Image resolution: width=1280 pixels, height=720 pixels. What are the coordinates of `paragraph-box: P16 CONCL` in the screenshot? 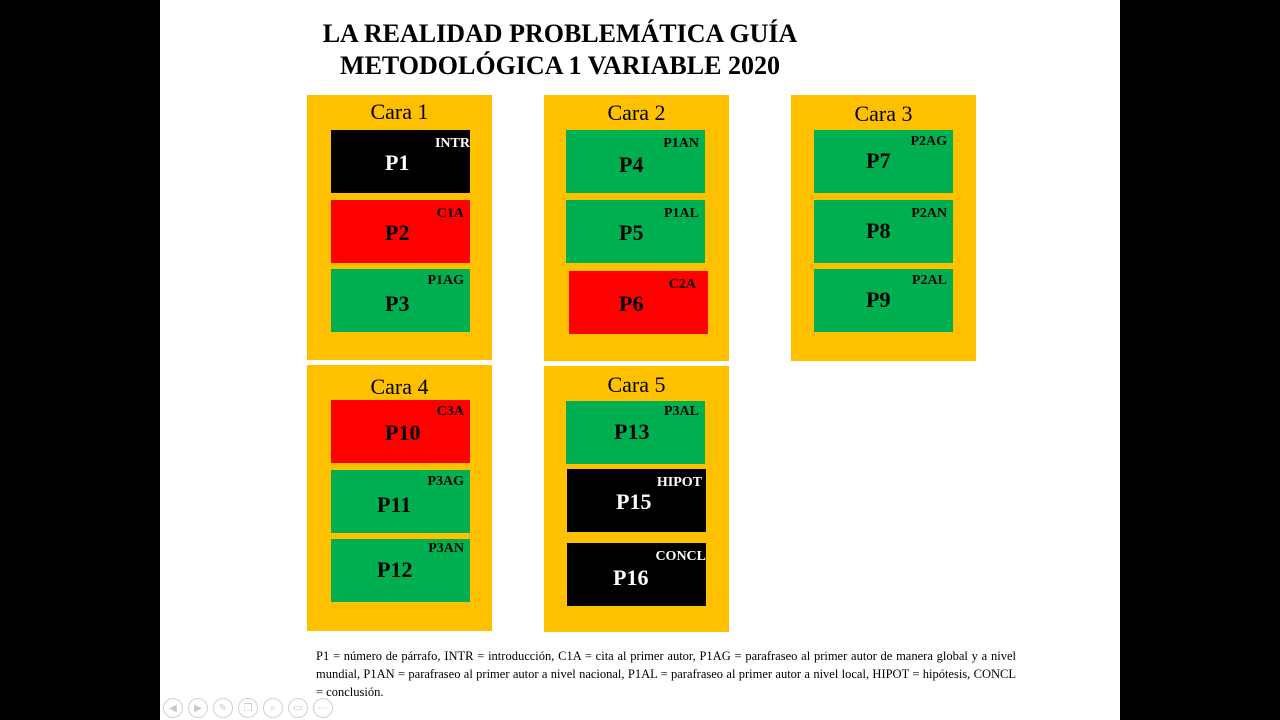 It's located at (636, 574).